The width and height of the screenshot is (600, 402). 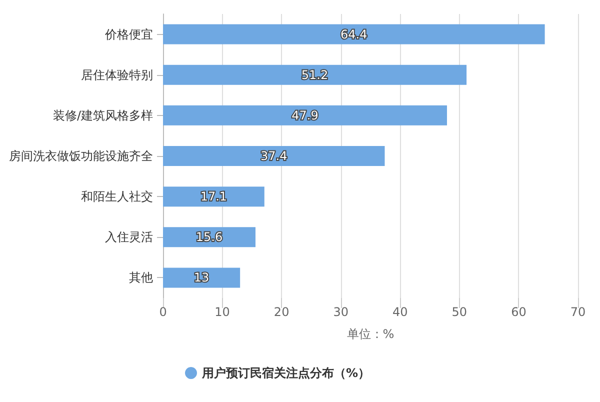 I want to click on data-label: 13, so click(x=202, y=277).